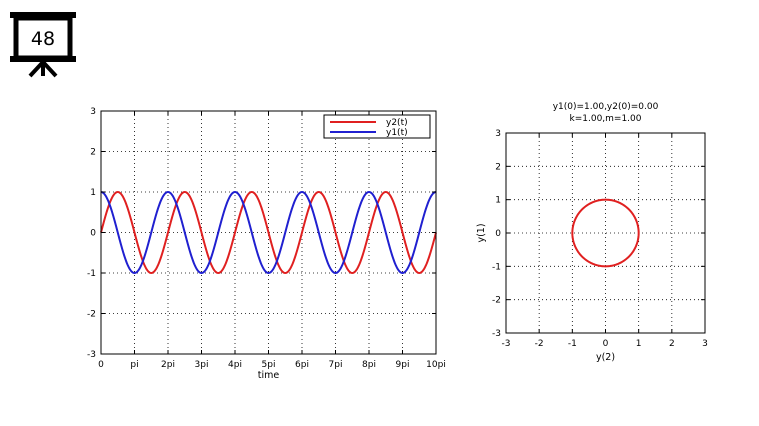  What do you see at coordinates (397, 133) in the screenshot?
I see `legend-label: y1(t)` at bounding box center [397, 133].